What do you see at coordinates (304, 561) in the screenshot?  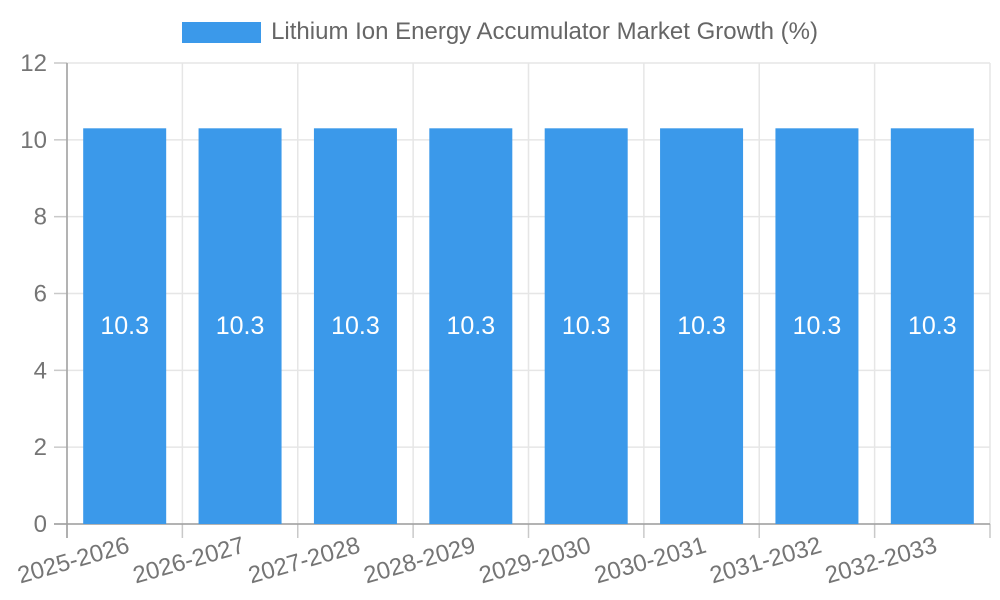 I see `x-tick-label: 2027-2028` at bounding box center [304, 561].